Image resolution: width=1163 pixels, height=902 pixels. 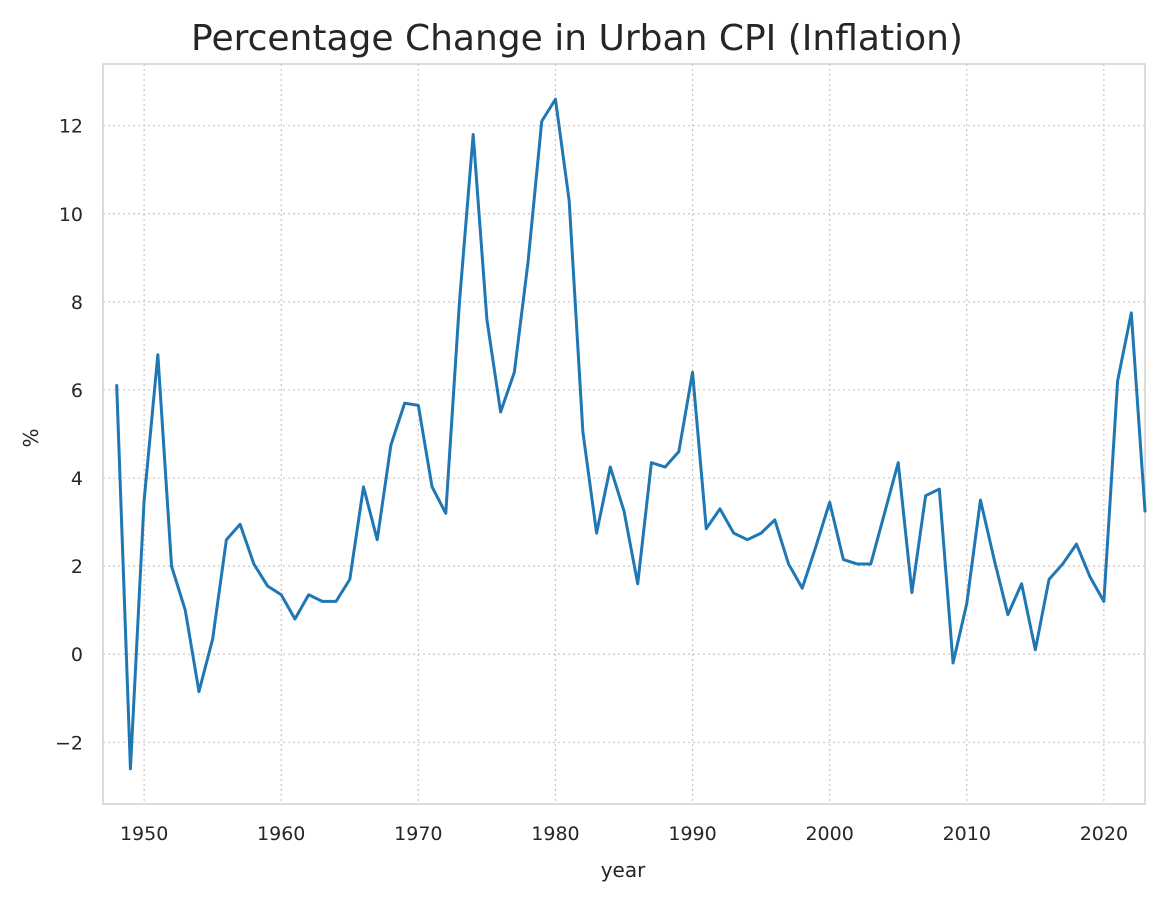 I want to click on y-tick-label-2: 2, so click(x=77, y=567).